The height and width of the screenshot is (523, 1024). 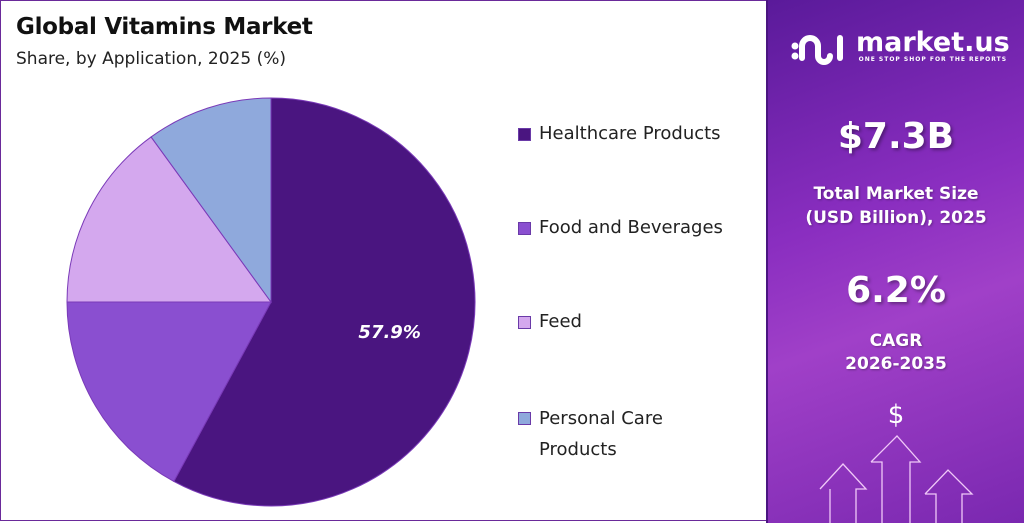 I want to click on brand-tagline: ONE STOP SHOP FOR THE REPORTS, so click(x=933, y=59).